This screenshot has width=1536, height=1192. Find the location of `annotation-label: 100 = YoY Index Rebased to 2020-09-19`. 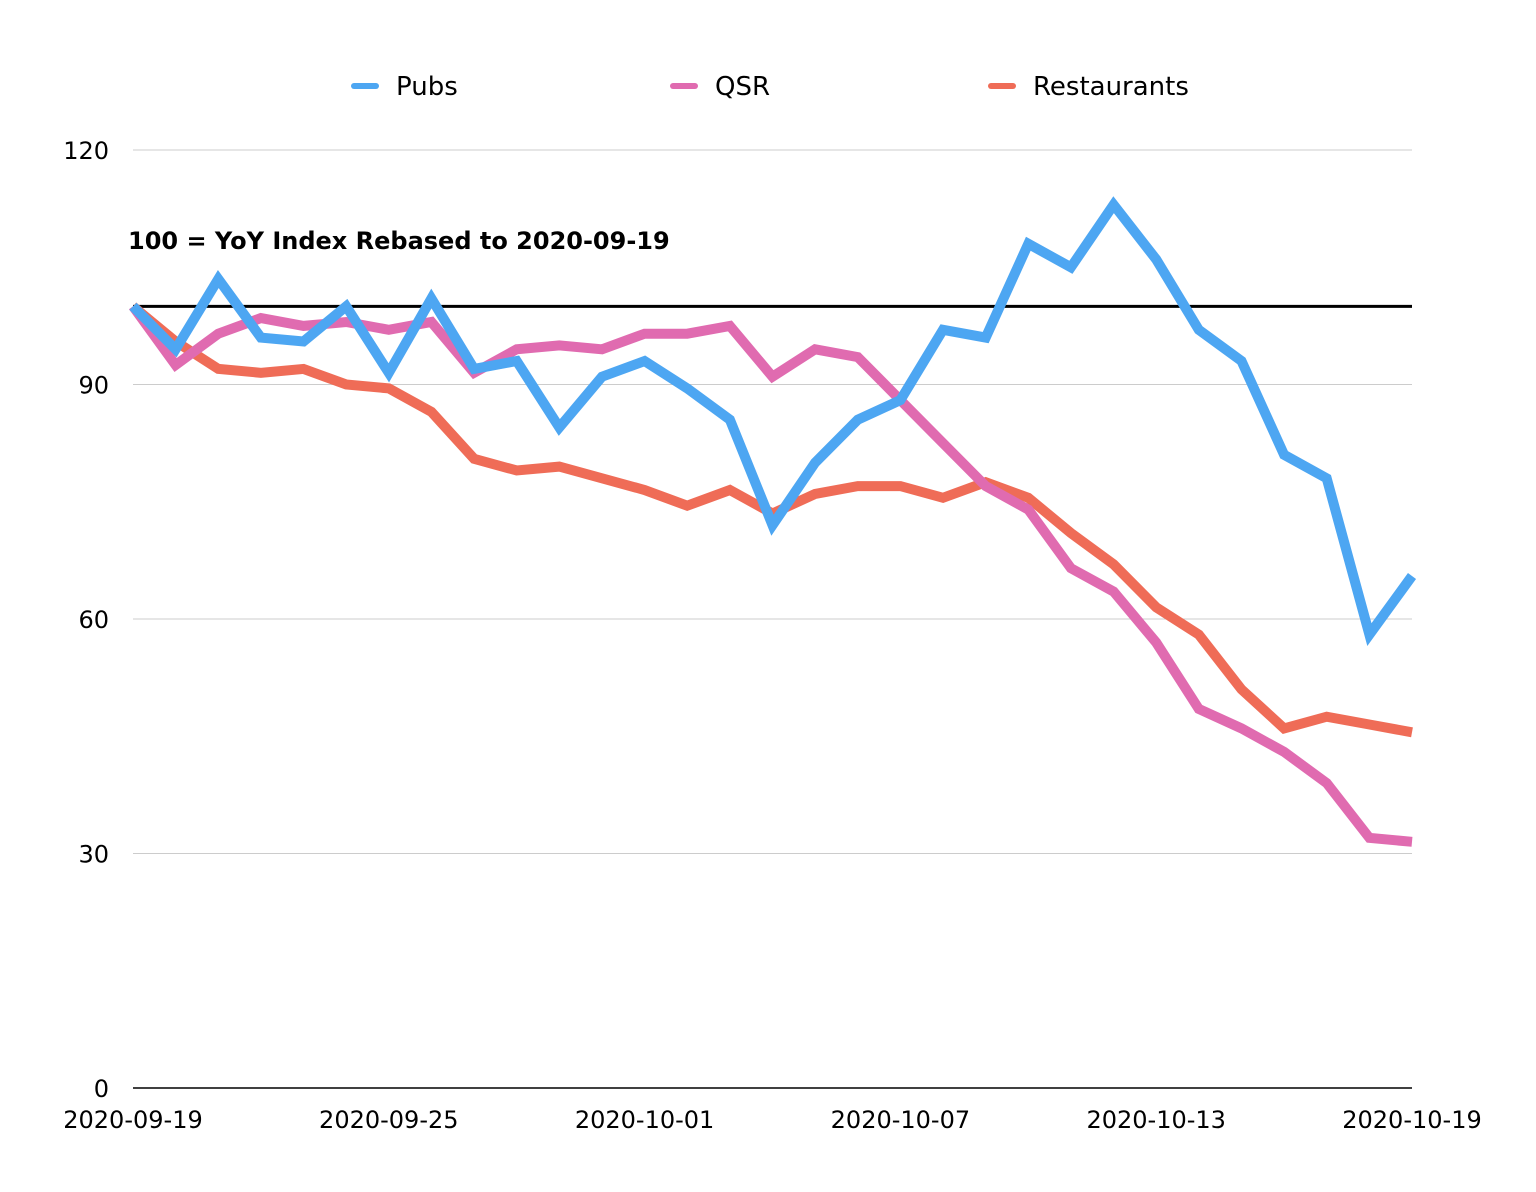

annotation-label: 100 = YoY Index Rebased to 2020-09-19 is located at coordinates (399, 241).